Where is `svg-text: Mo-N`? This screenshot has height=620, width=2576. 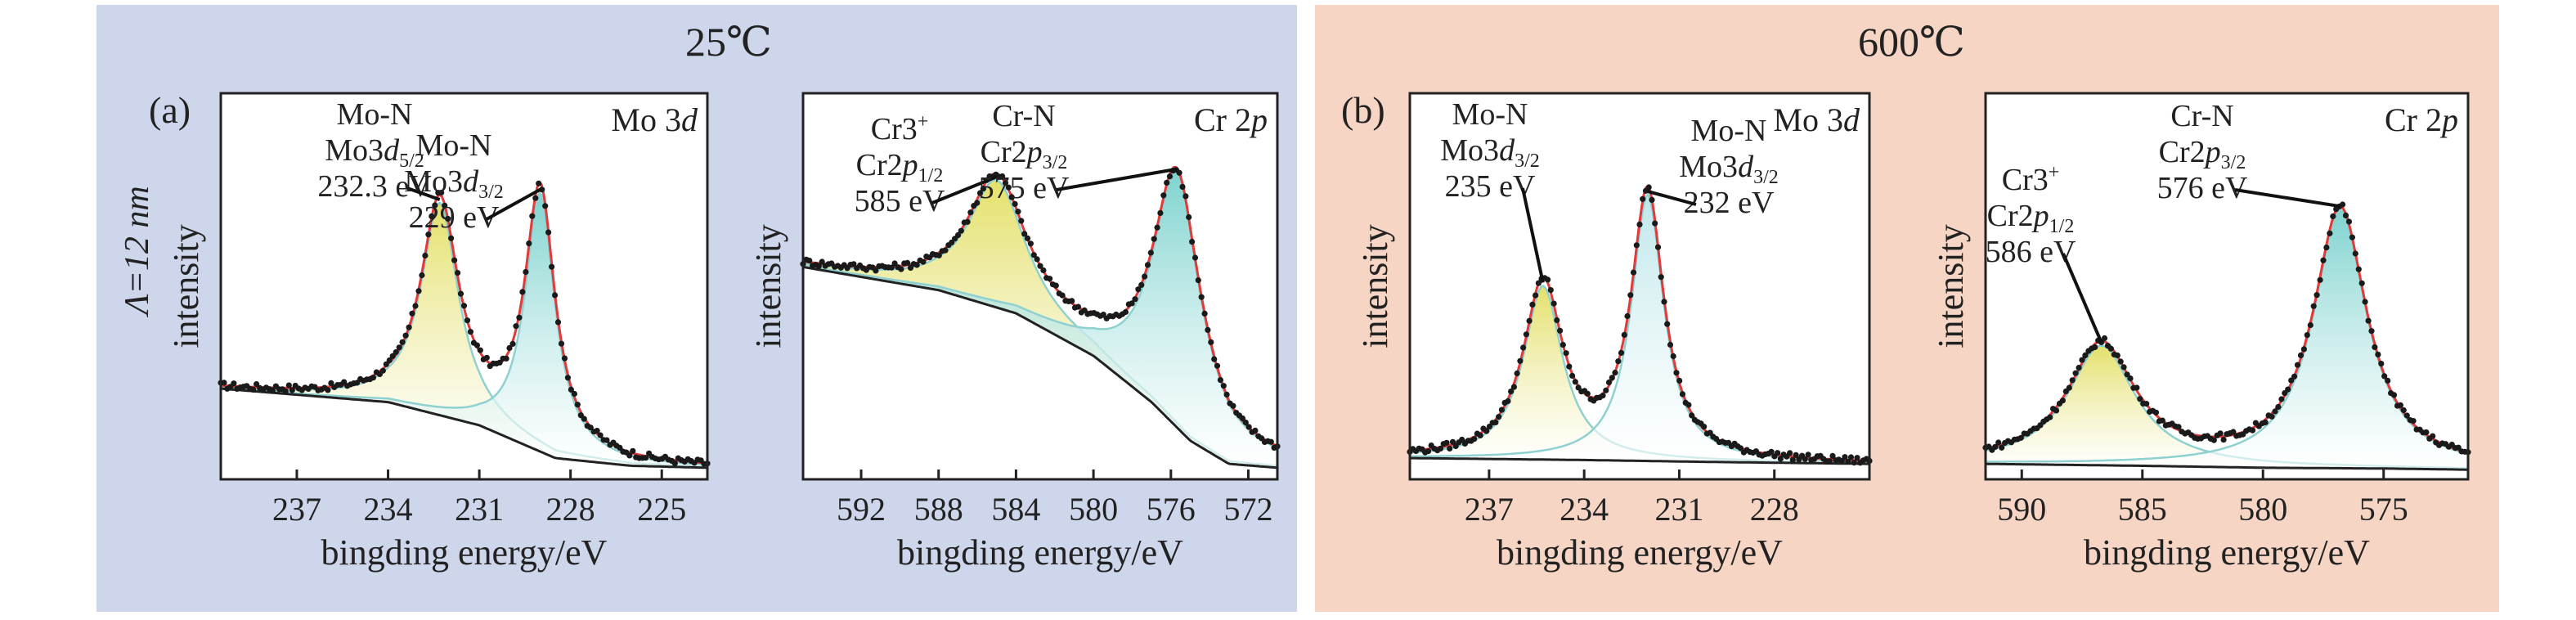
svg-text: Mo-N is located at coordinates (1490, 115).